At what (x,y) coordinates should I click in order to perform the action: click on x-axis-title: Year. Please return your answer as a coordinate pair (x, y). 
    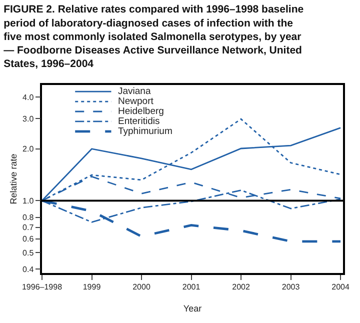
    Looking at the image, I should click on (192, 309).